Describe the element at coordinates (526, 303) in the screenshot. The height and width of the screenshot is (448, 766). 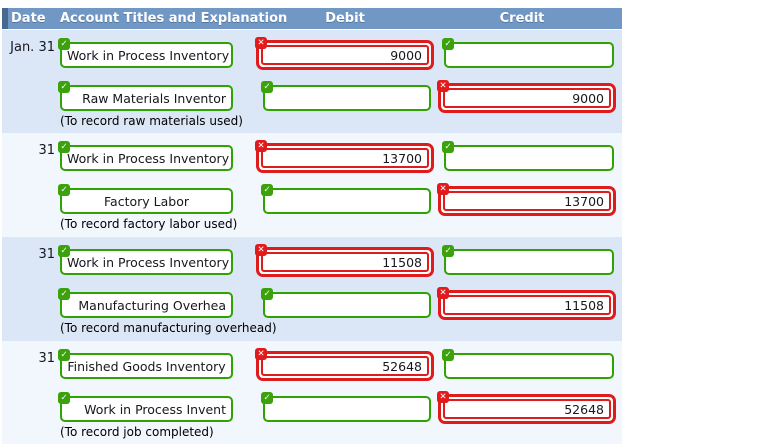
I see `credit-amount-input: ✕ 11508` at that location.